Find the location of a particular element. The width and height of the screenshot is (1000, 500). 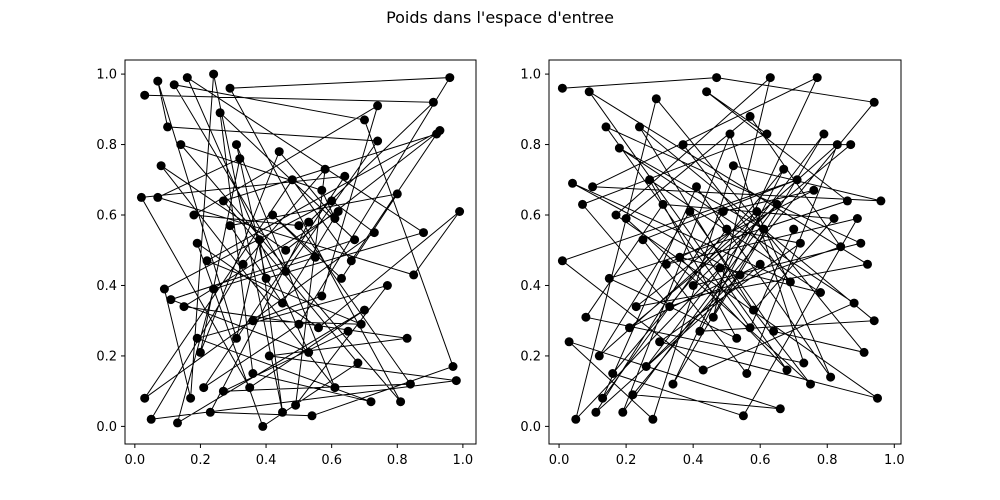

y-tick-label: 0.4 is located at coordinates (530, 286).